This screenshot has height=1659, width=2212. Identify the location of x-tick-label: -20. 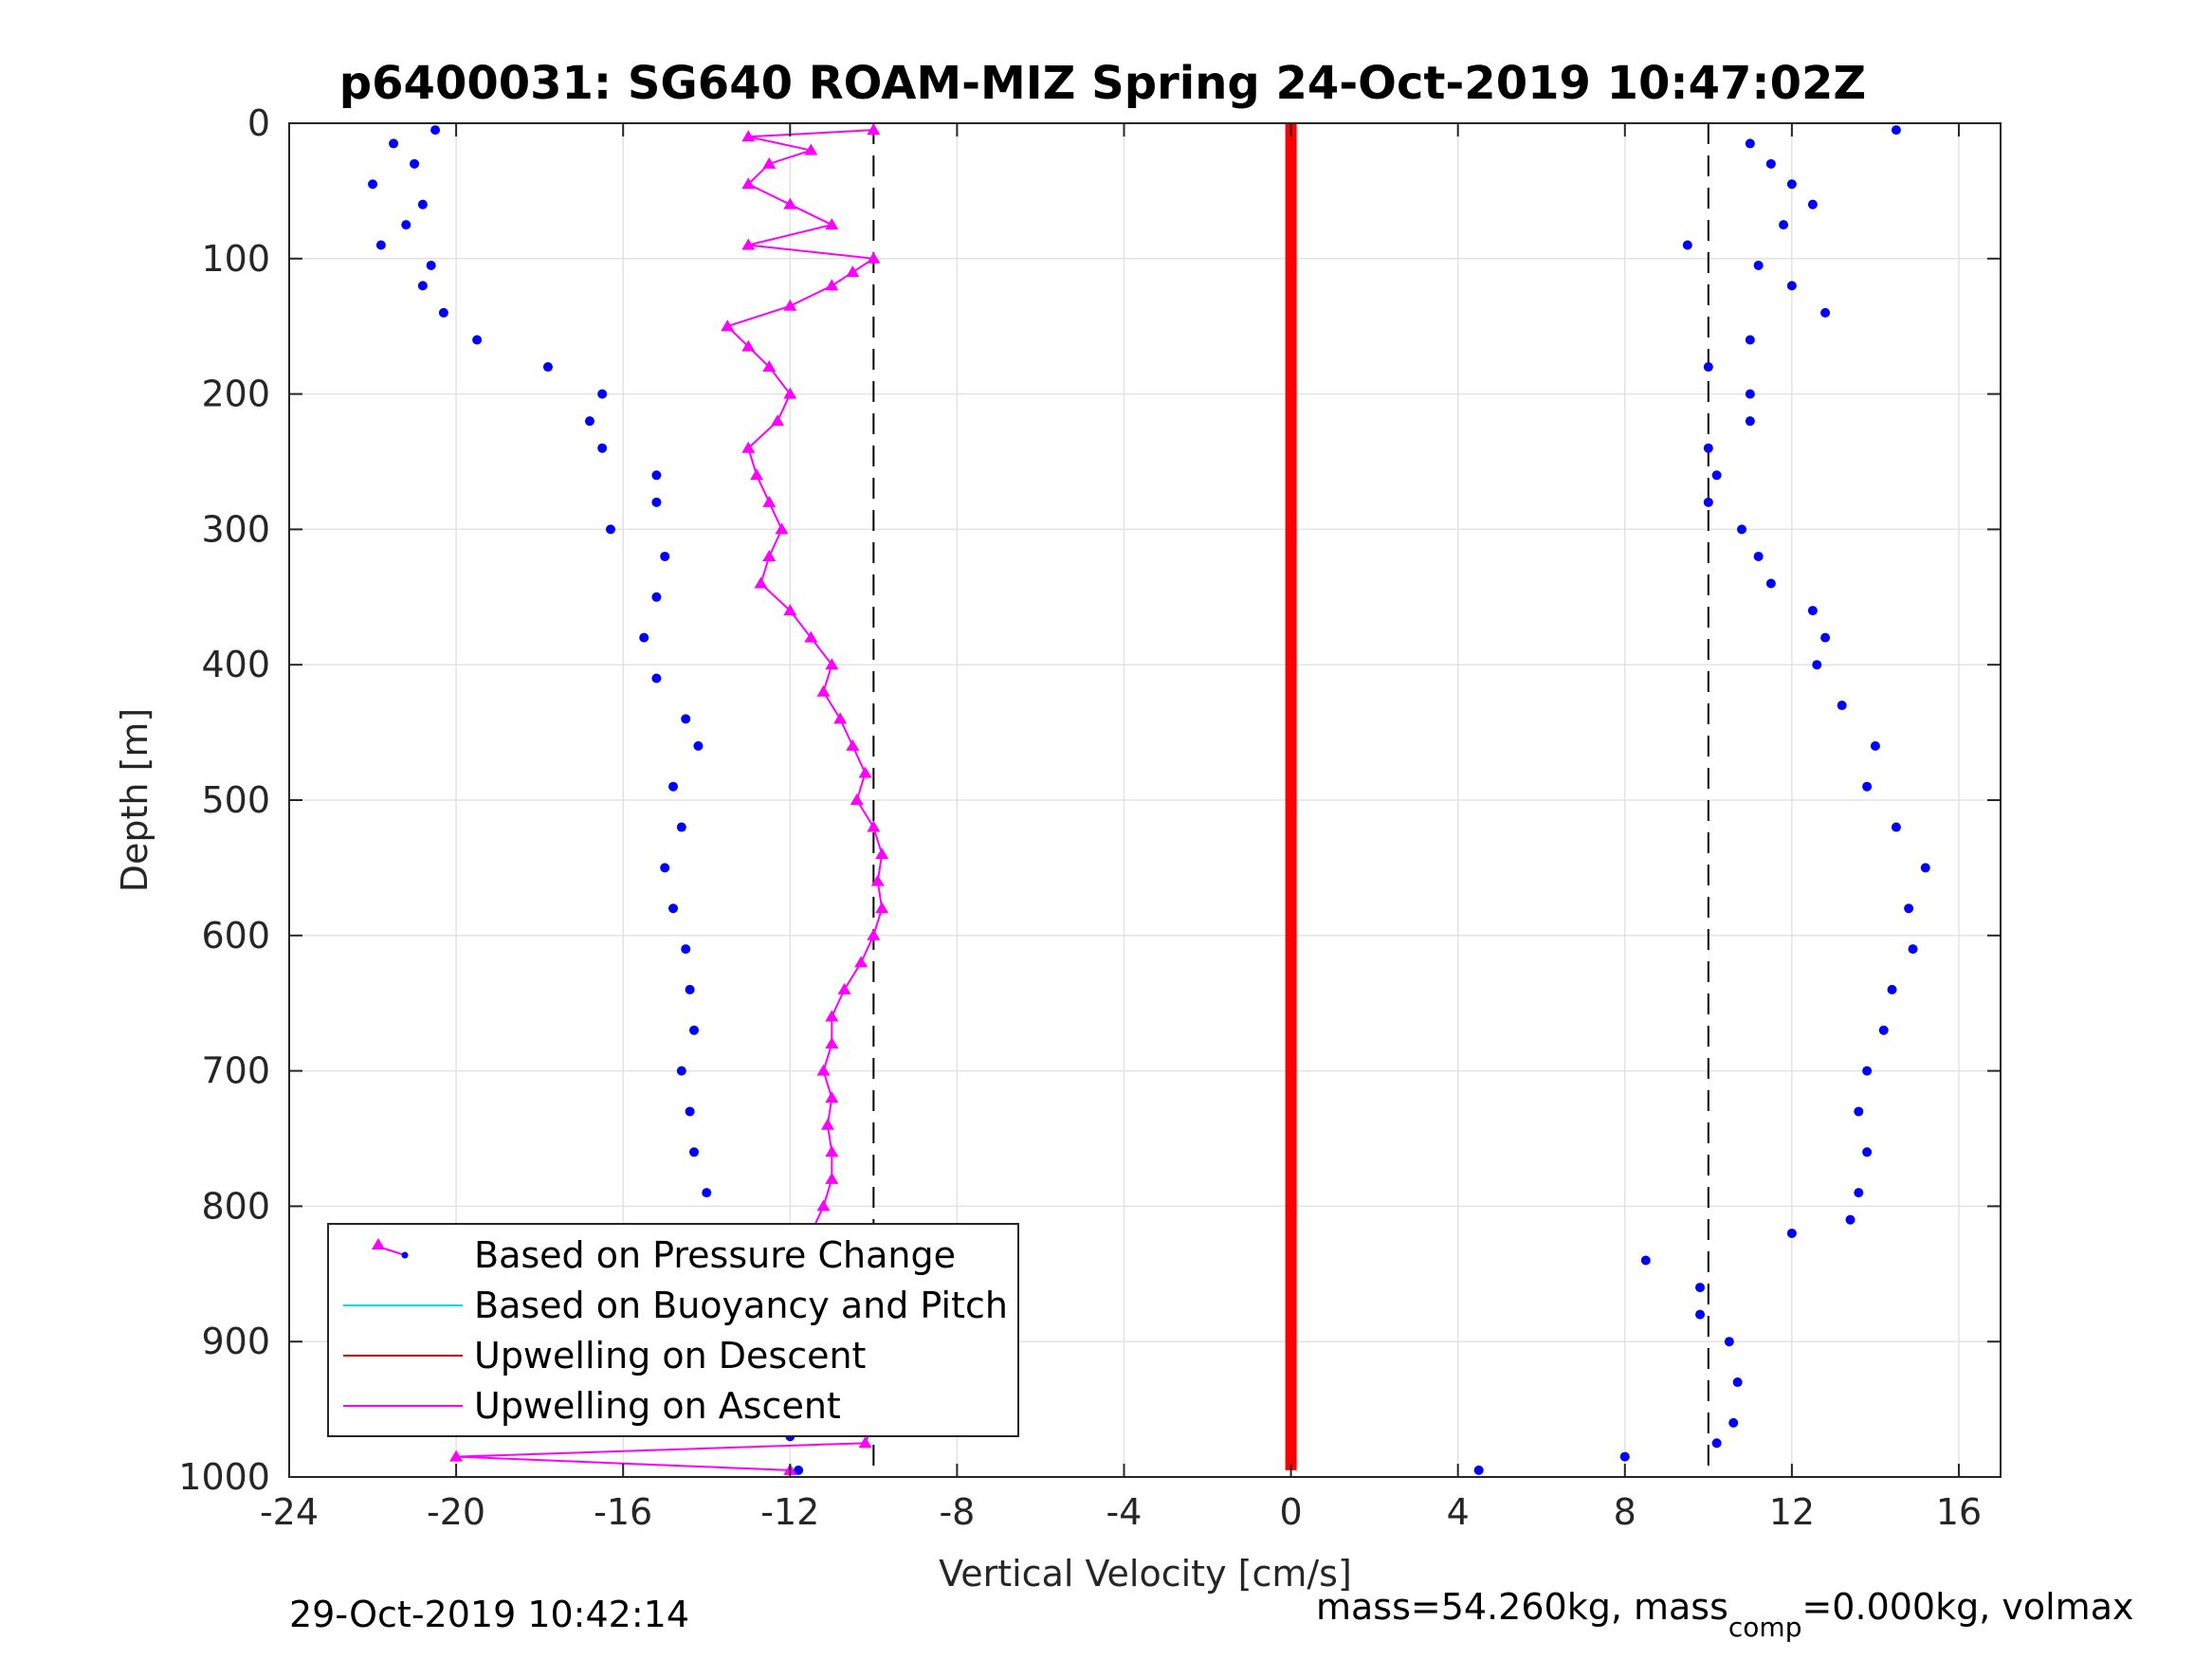
(456, 1512).